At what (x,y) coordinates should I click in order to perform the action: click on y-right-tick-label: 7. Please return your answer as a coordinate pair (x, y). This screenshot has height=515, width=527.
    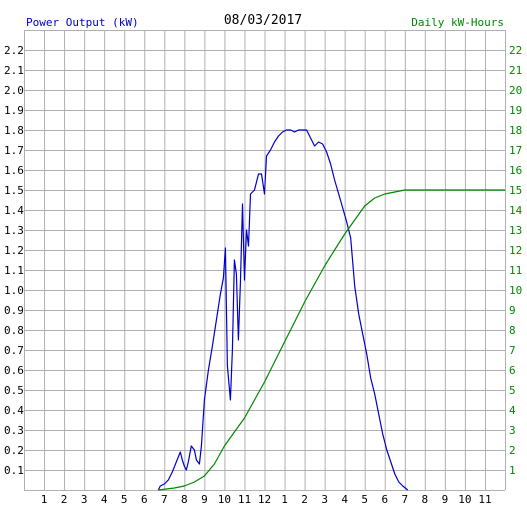
    Looking at the image, I should click on (512, 350).